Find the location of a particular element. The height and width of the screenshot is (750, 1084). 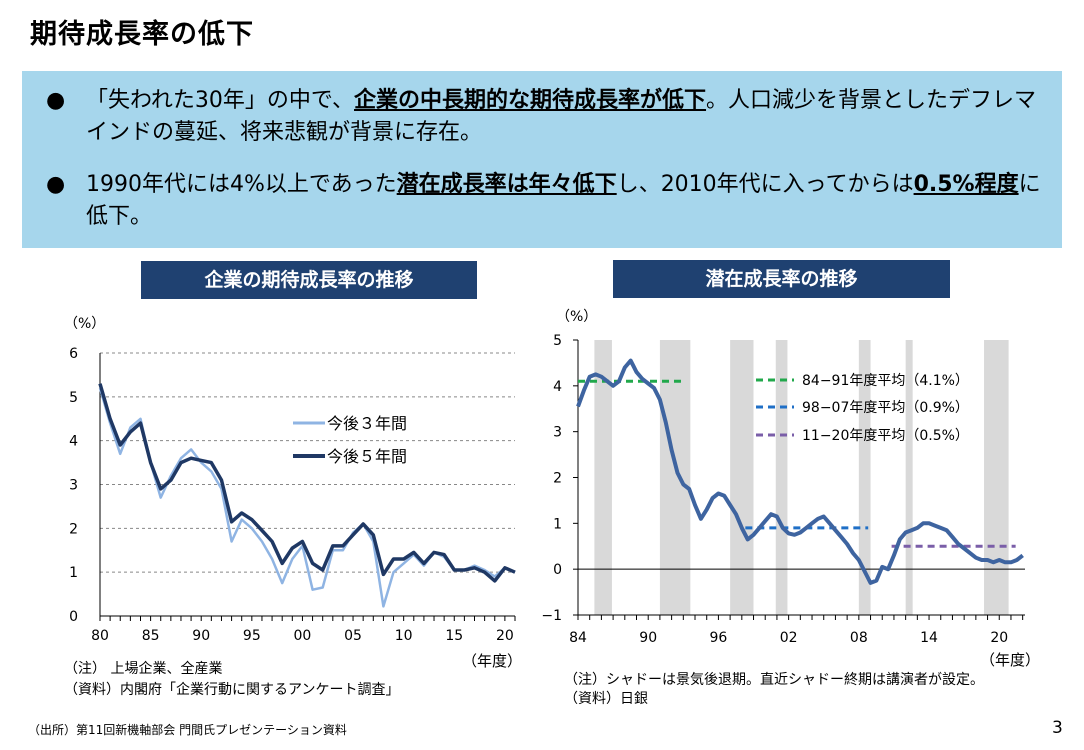

legend-label: 今後３年間 is located at coordinates (367, 423).